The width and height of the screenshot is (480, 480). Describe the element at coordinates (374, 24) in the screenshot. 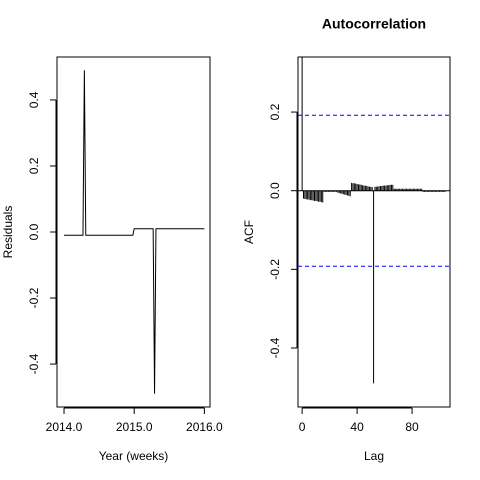

I see `chart-title: Autocorrelation` at that location.